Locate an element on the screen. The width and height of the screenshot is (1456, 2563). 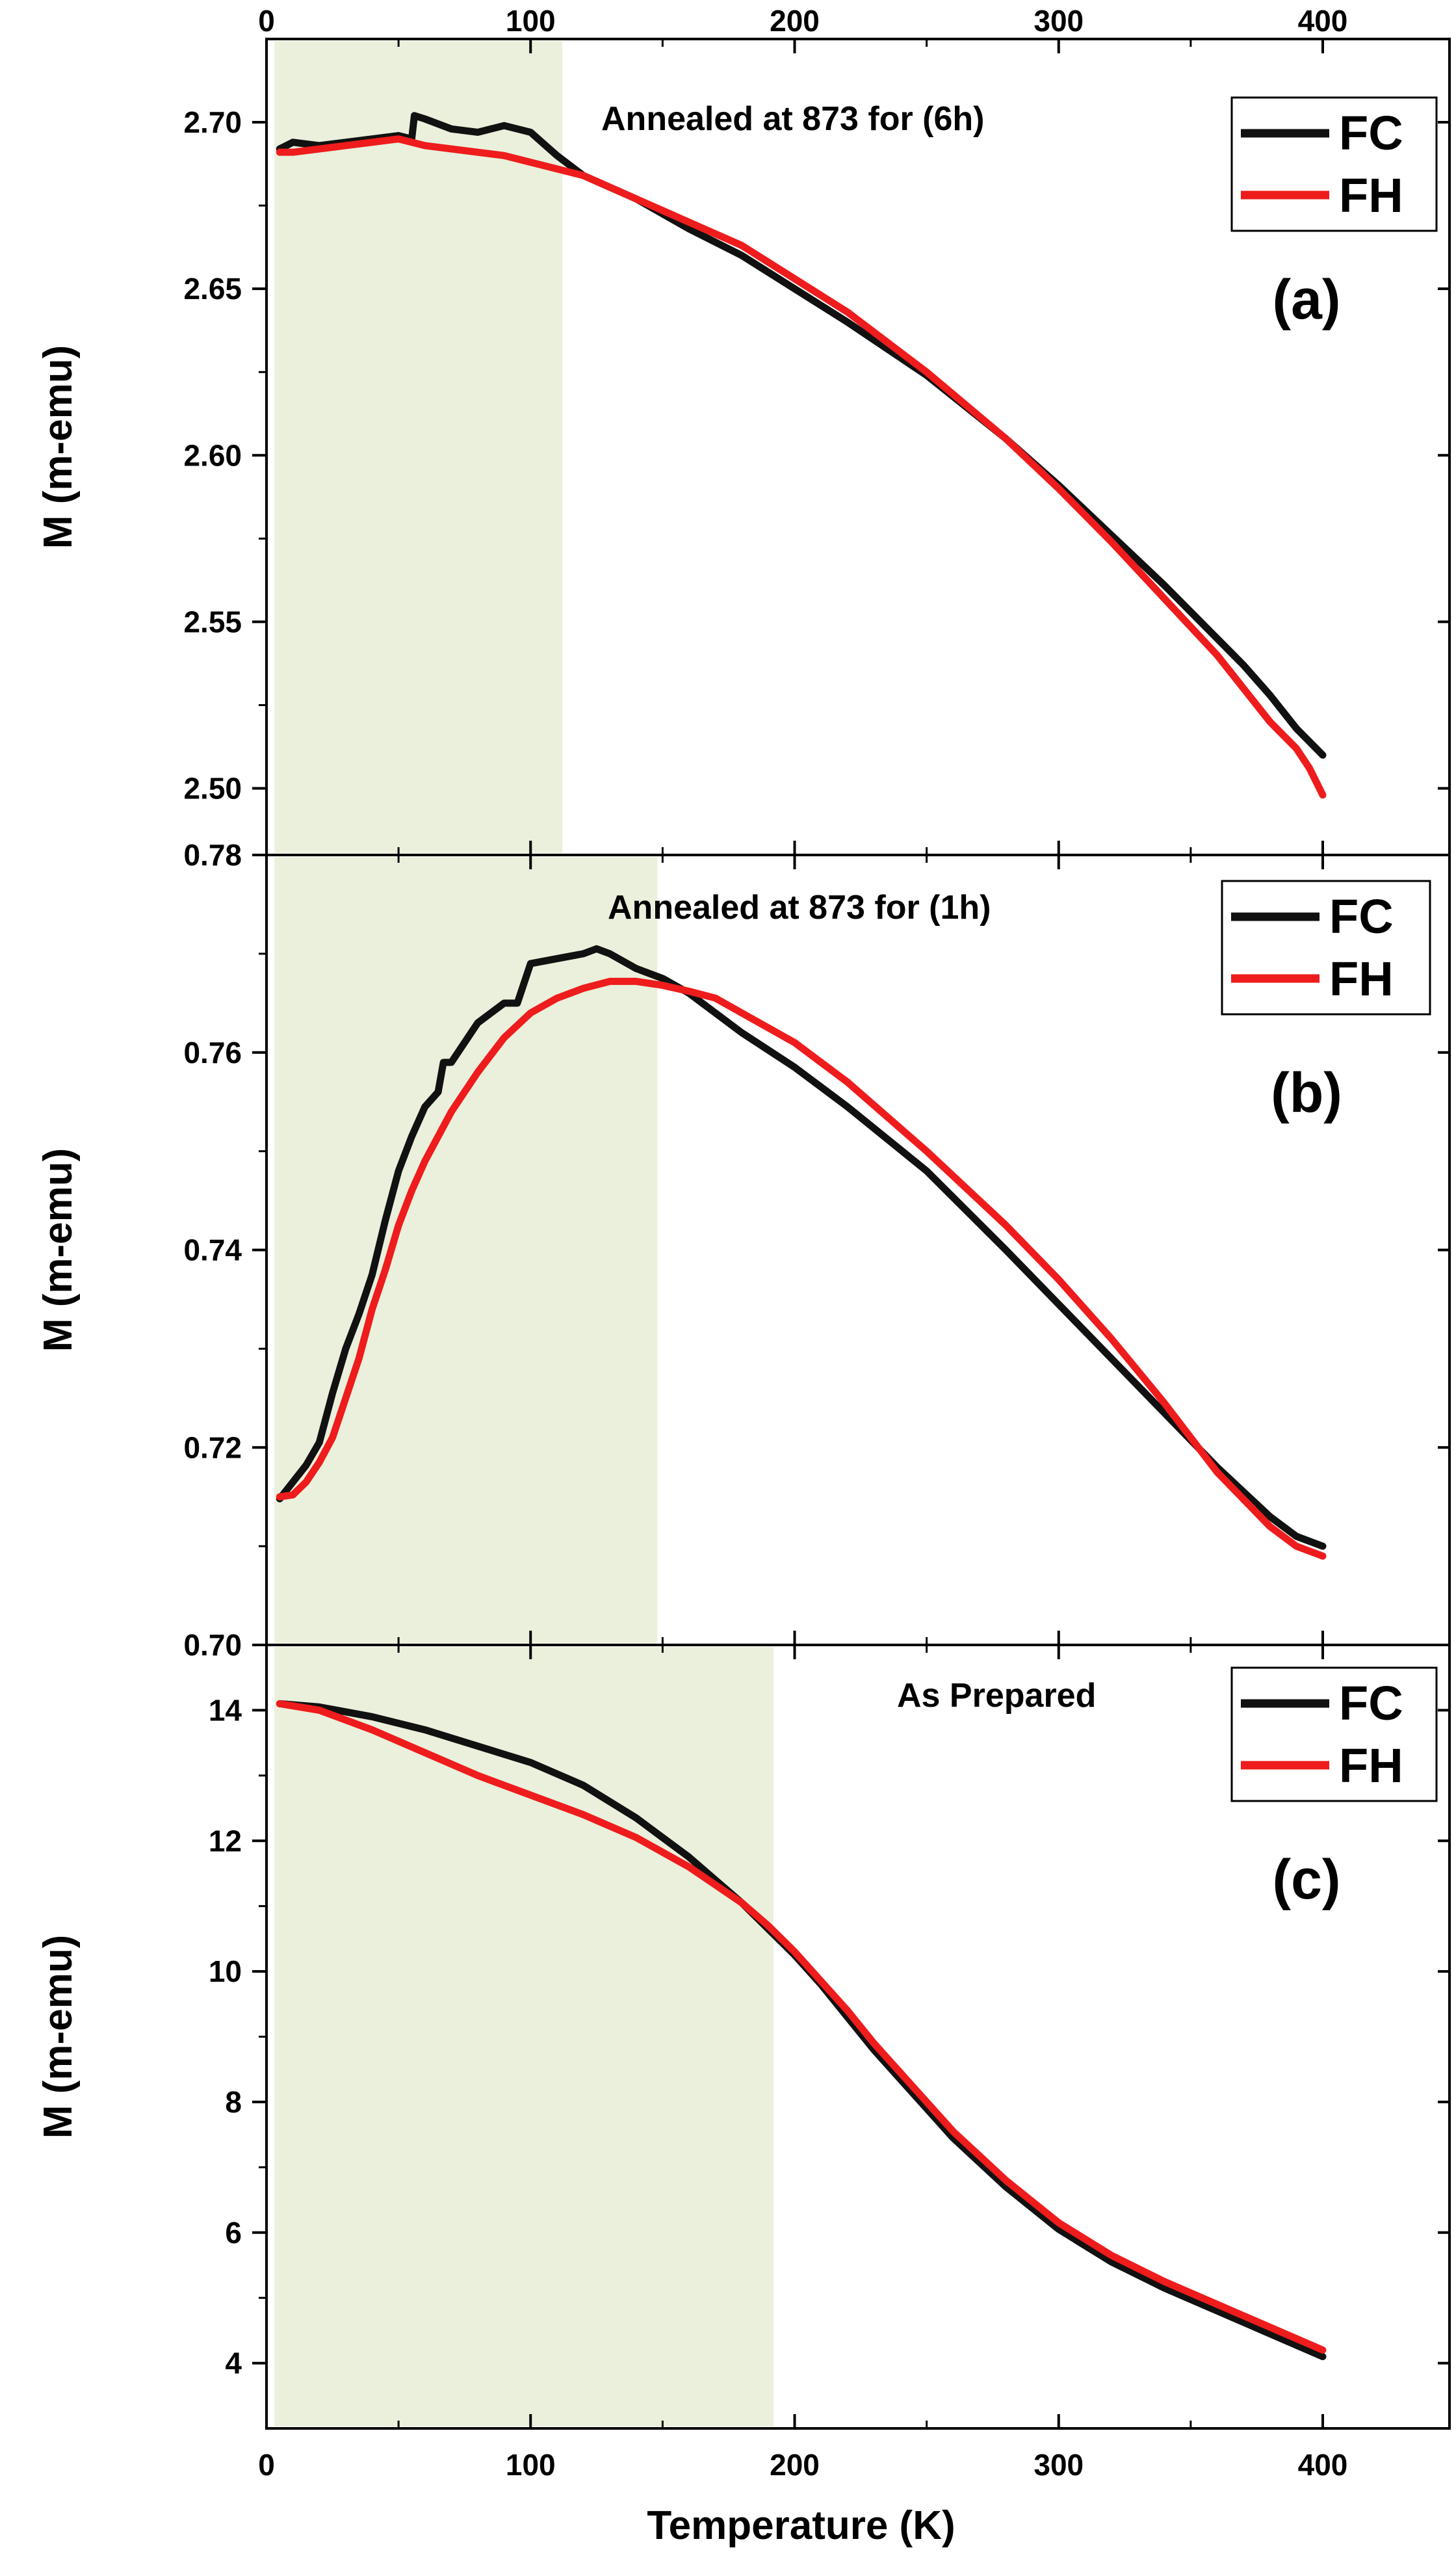
top-axis-tick-label: 100 is located at coordinates (531, 21).